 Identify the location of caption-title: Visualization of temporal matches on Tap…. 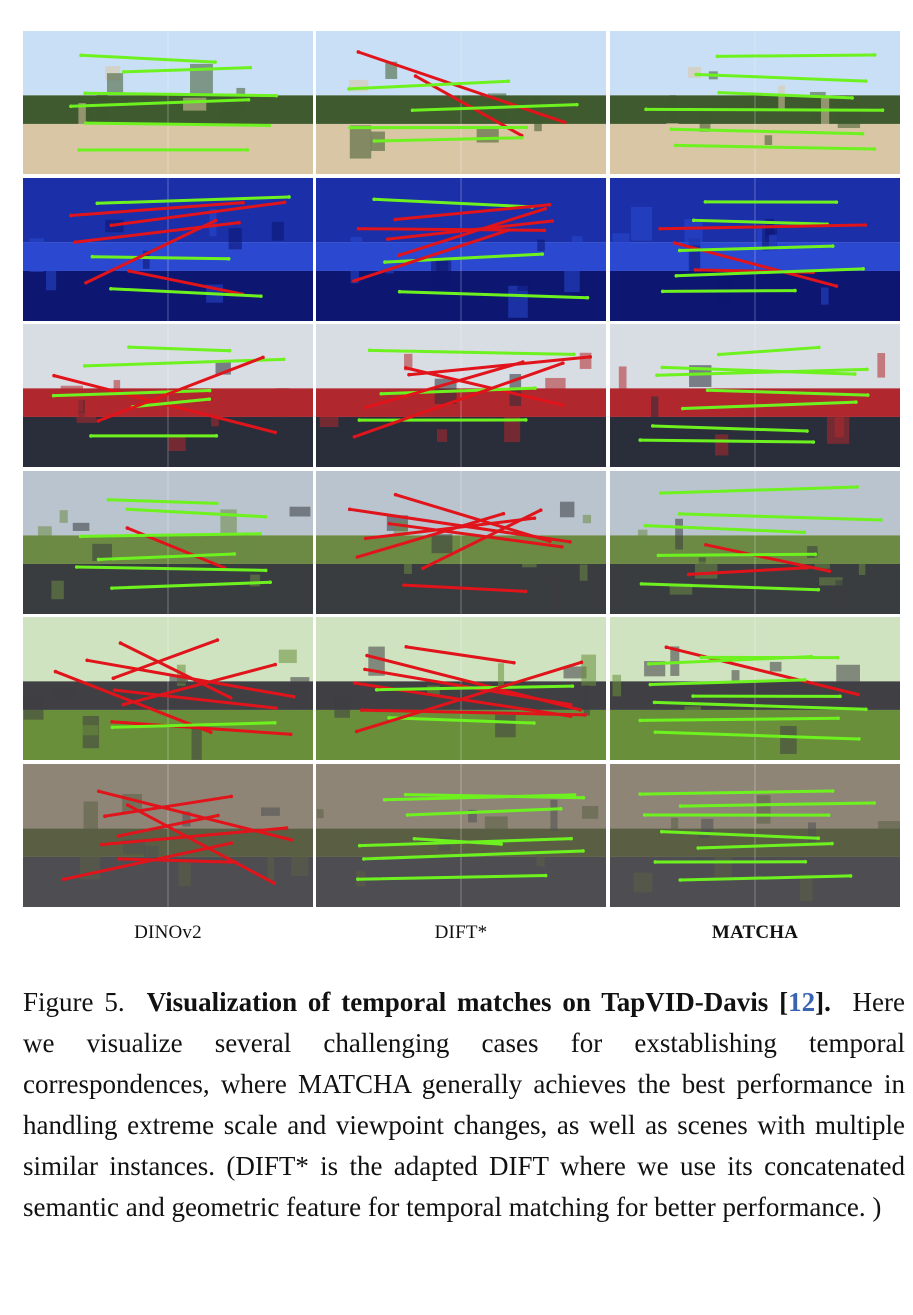
(489, 1002).